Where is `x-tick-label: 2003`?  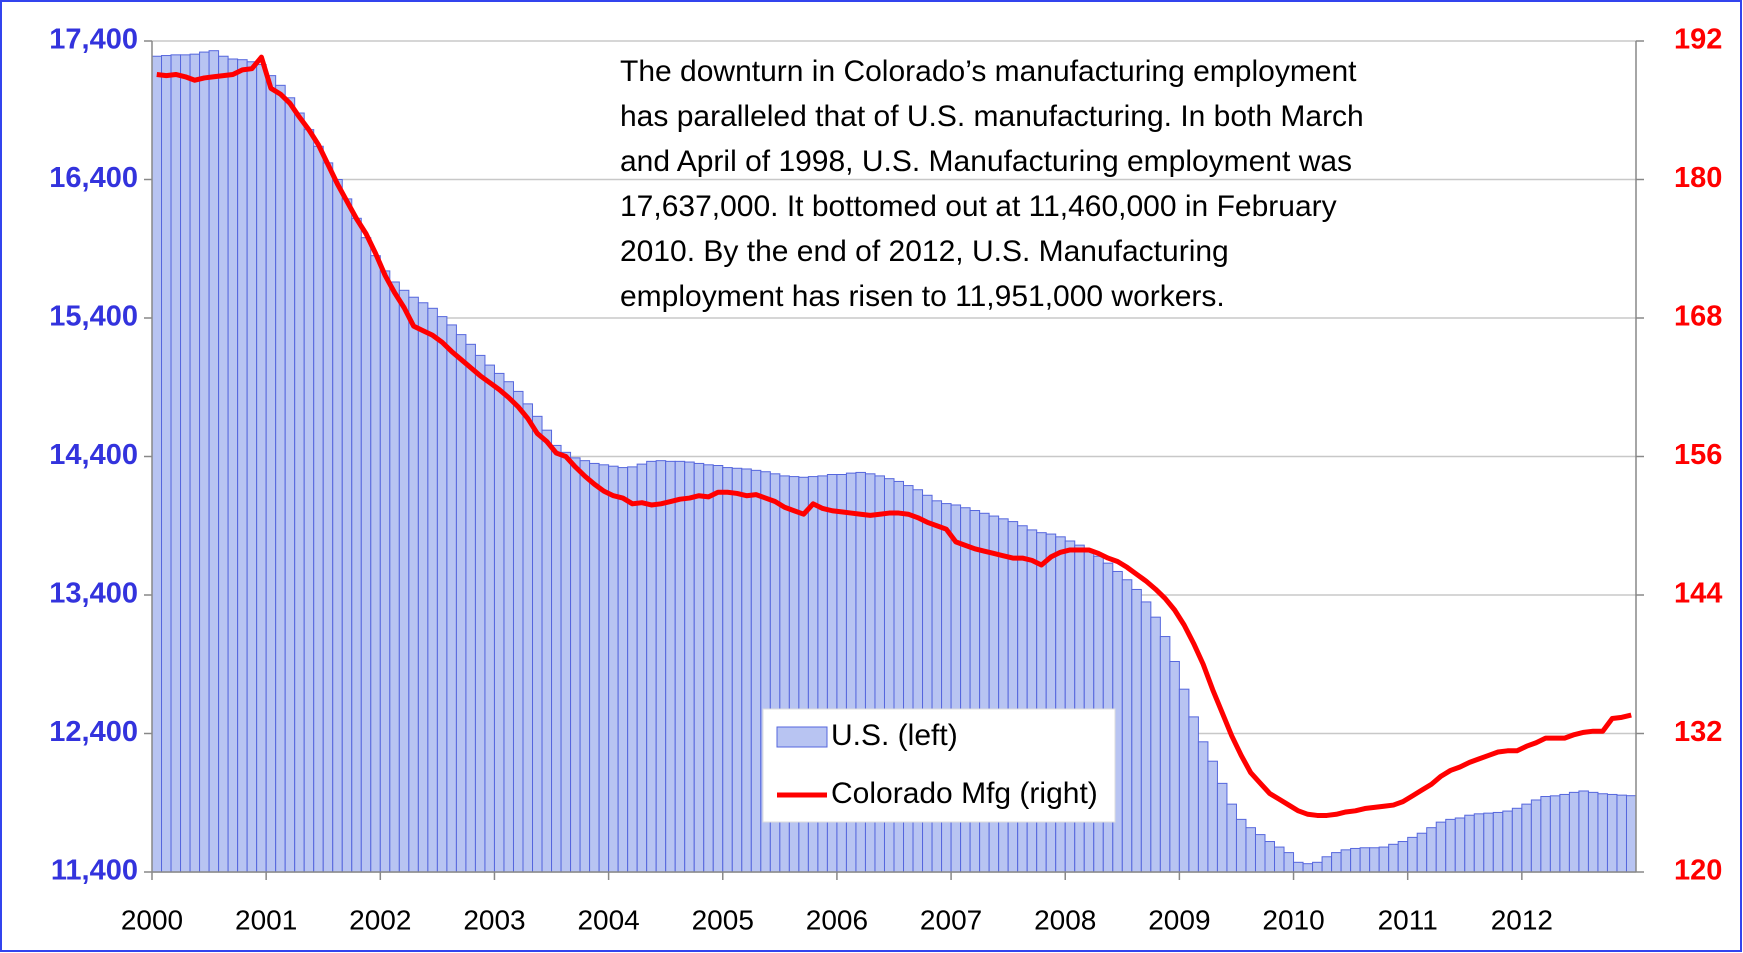 x-tick-label: 2003 is located at coordinates (494, 919).